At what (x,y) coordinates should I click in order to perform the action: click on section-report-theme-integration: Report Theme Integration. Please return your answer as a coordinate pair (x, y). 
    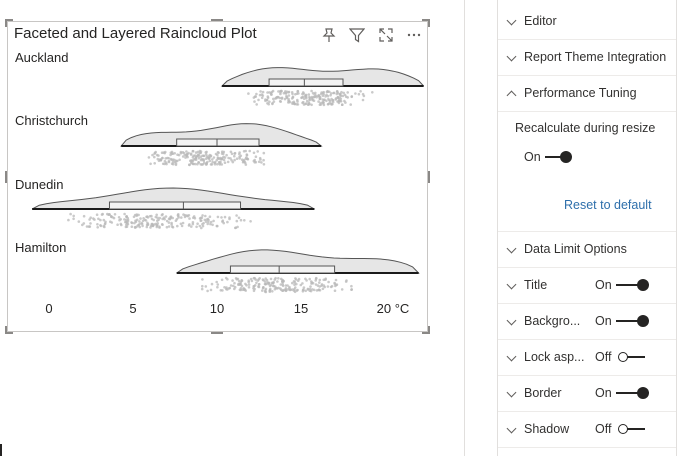
    Looking at the image, I should click on (587, 57).